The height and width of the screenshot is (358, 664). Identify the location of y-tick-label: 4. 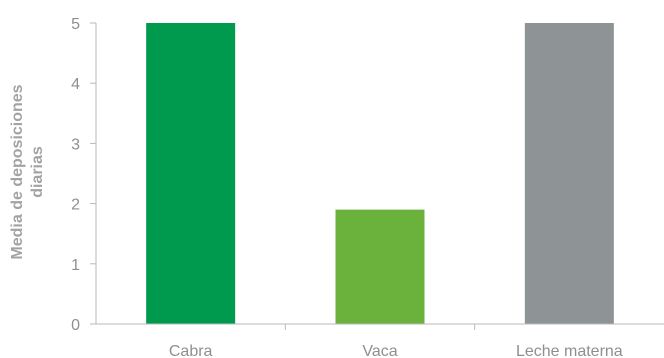
(75, 84).